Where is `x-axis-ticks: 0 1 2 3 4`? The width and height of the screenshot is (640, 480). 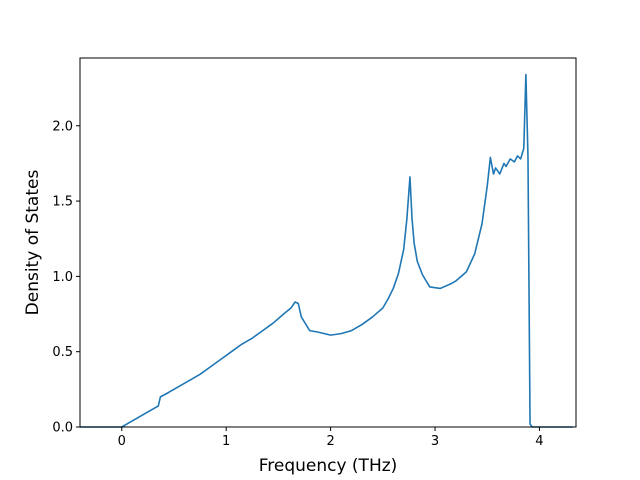 x-axis-ticks: 0 1 2 3 4 is located at coordinates (331, 438).